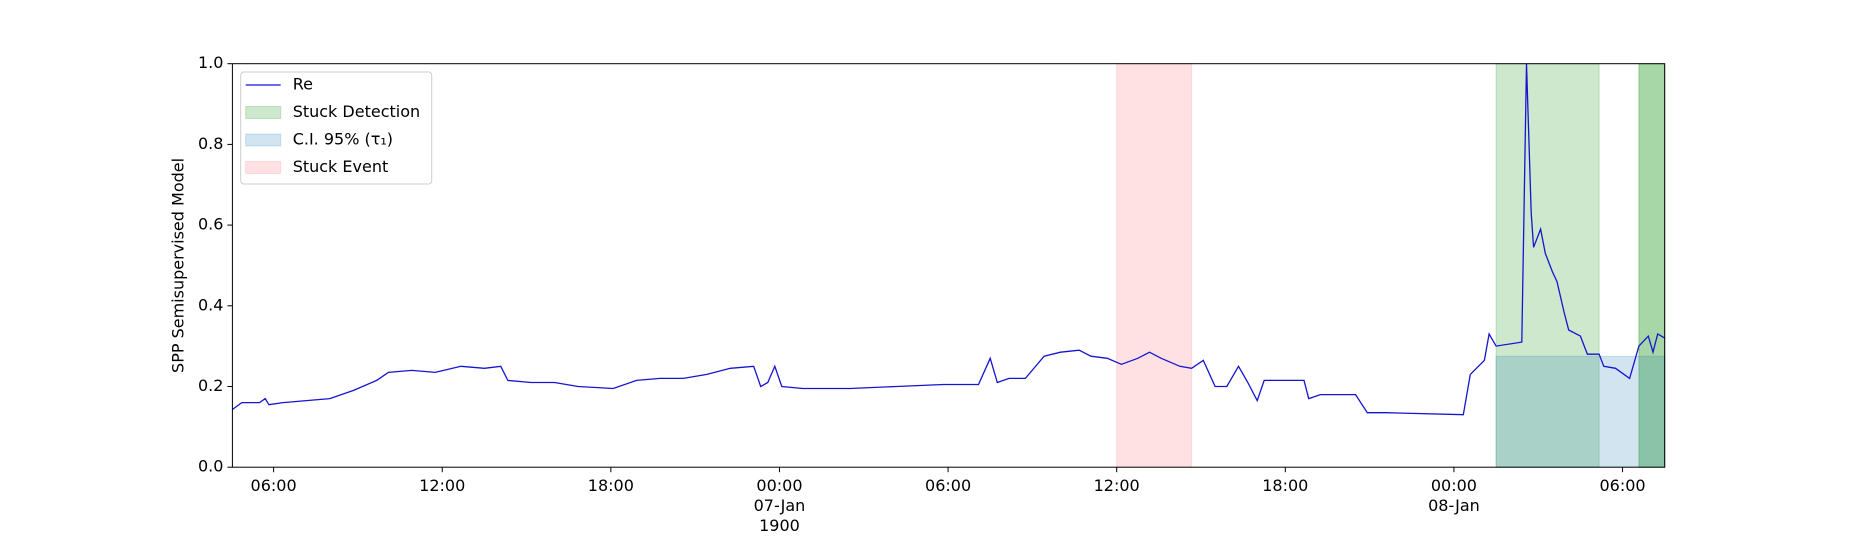 The height and width of the screenshot is (536, 1850). Describe the element at coordinates (210, 62) in the screenshot. I see `y-tick-label: 1.0` at that location.